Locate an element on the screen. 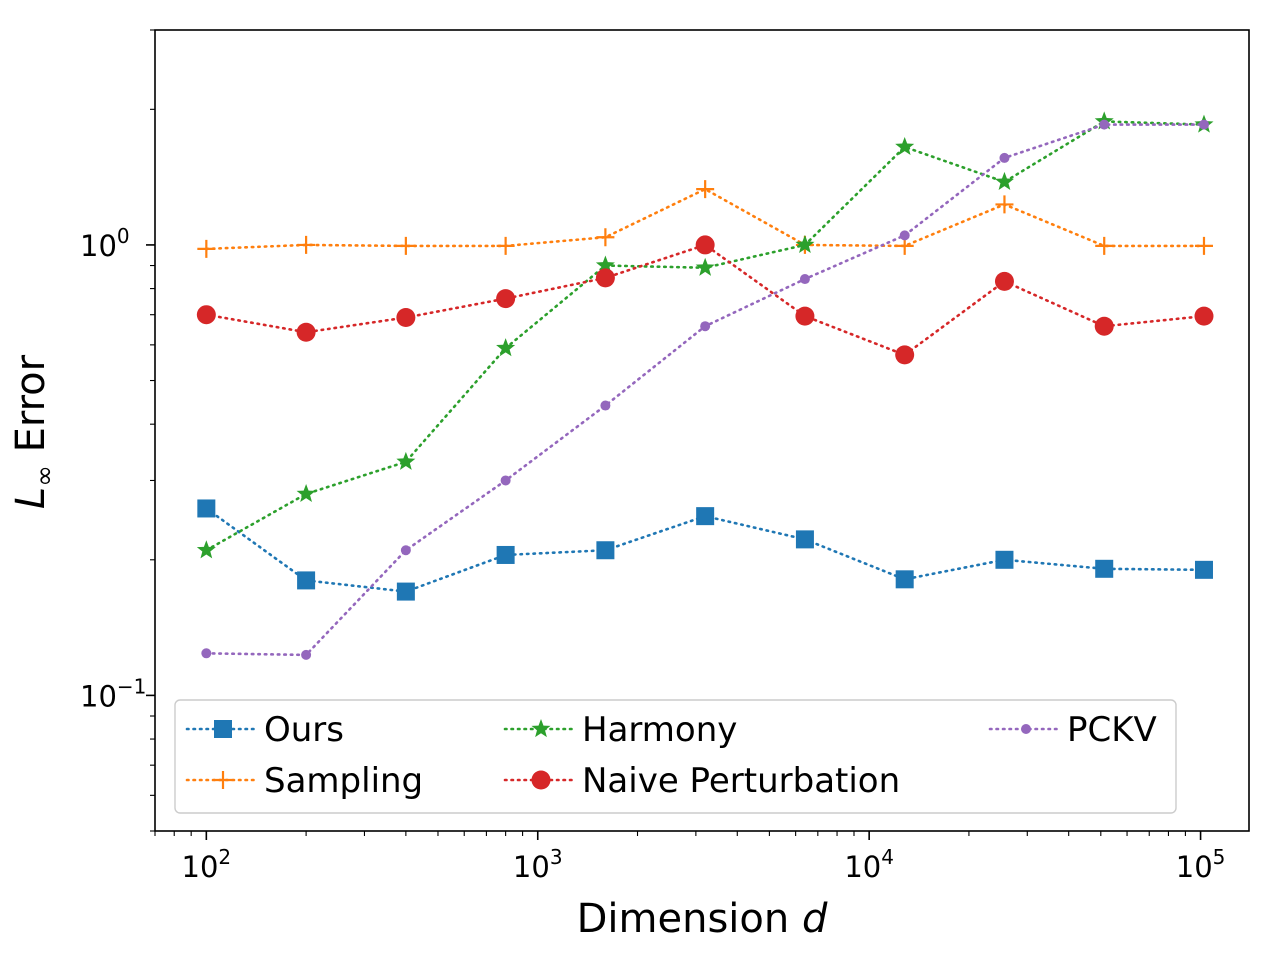 The width and height of the screenshot is (1280, 960). x-tick-label: 10⁵ is located at coordinates (1201, 864).